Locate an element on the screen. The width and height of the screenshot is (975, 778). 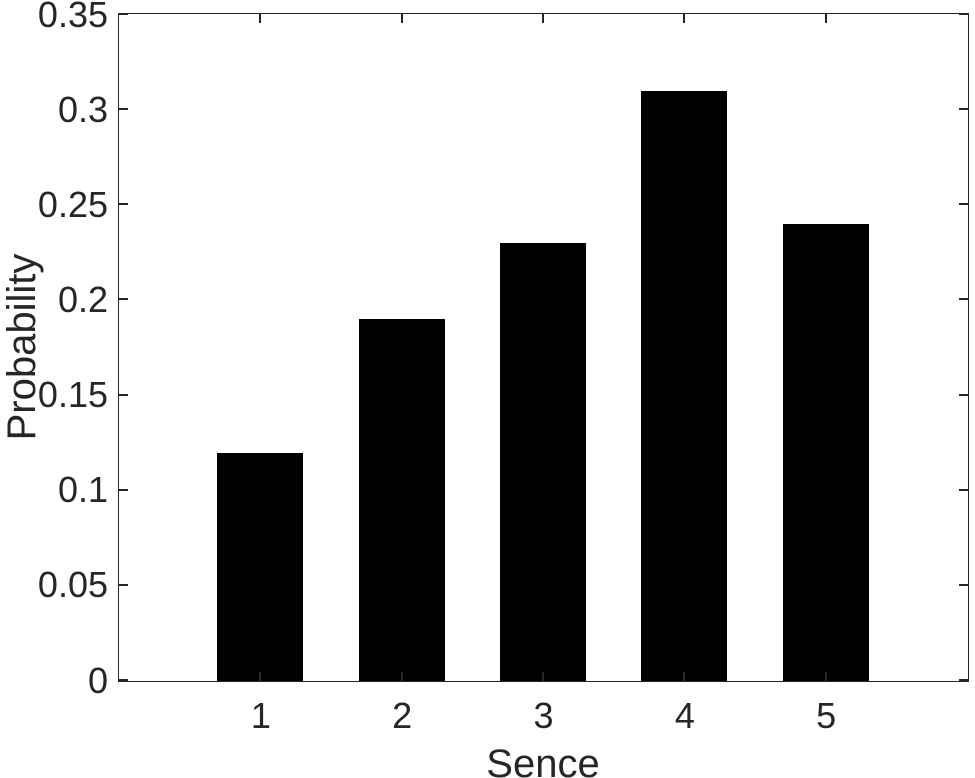
y-tick-label: 0.2 is located at coordinates (82, 299).